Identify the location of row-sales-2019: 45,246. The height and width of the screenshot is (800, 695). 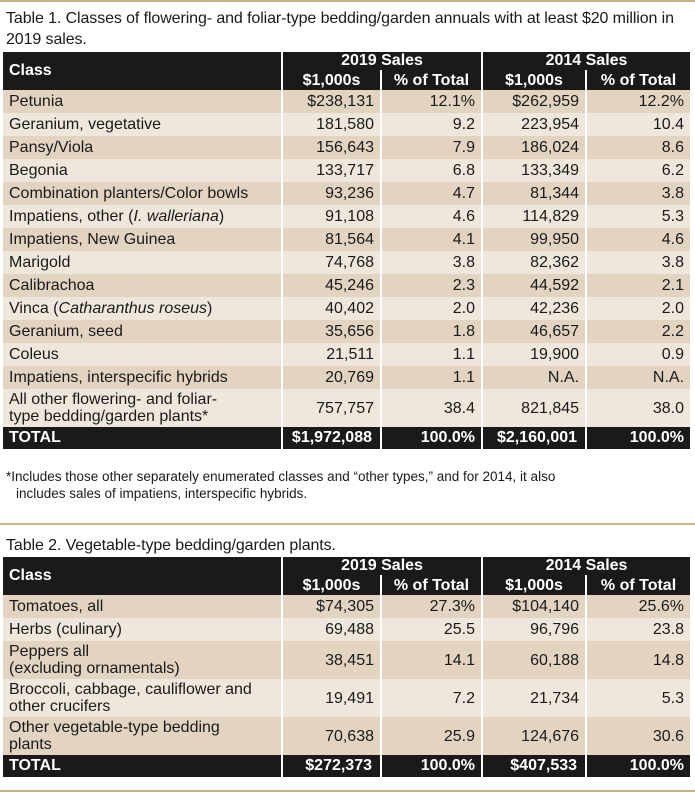
(332, 285).